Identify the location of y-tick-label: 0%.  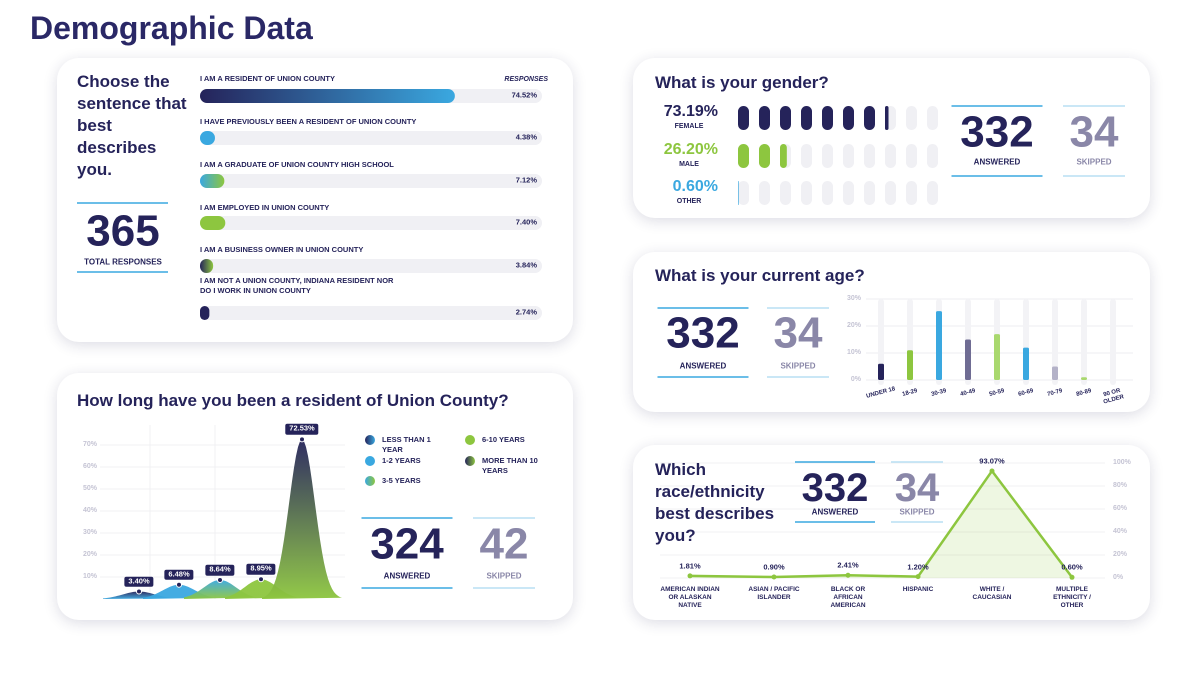
(855, 379).